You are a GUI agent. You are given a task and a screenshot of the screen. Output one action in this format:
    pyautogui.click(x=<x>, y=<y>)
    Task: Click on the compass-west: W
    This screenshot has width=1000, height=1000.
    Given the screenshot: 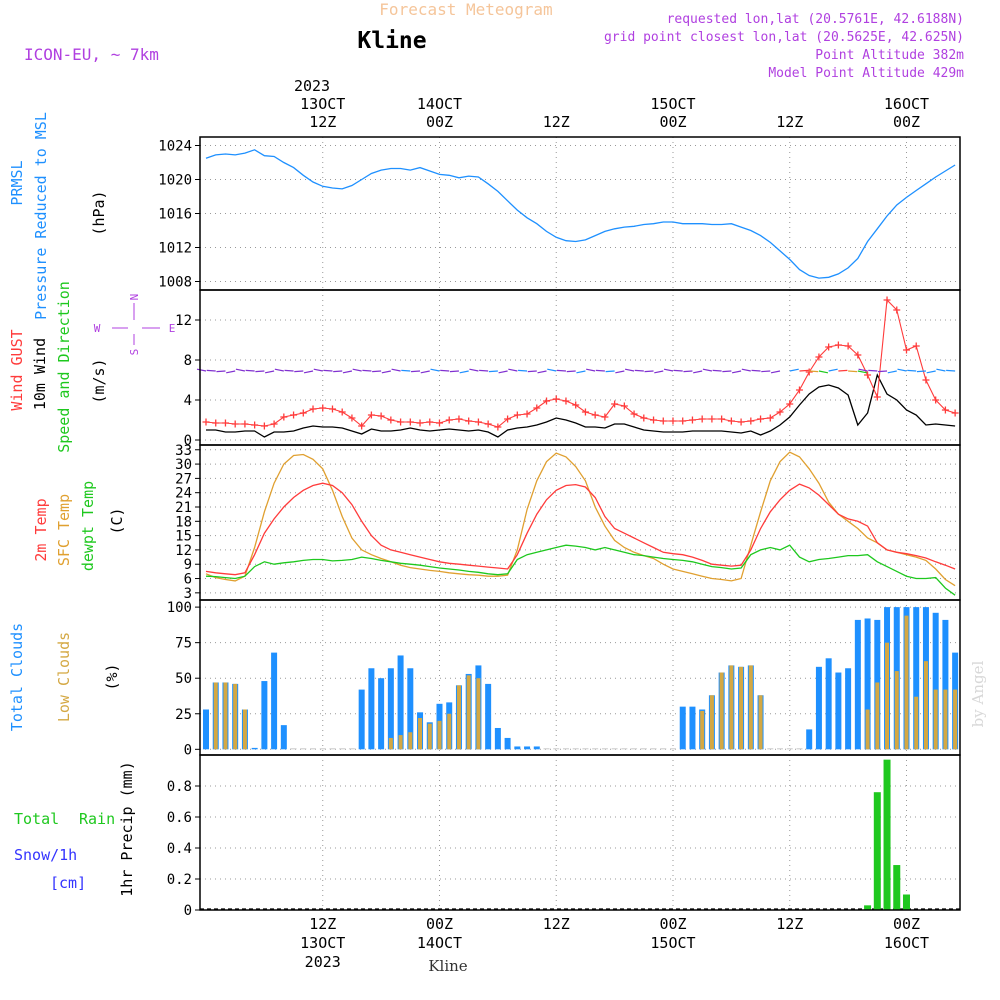 What is the action you would take?
    pyautogui.click(x=97, y=328)
    